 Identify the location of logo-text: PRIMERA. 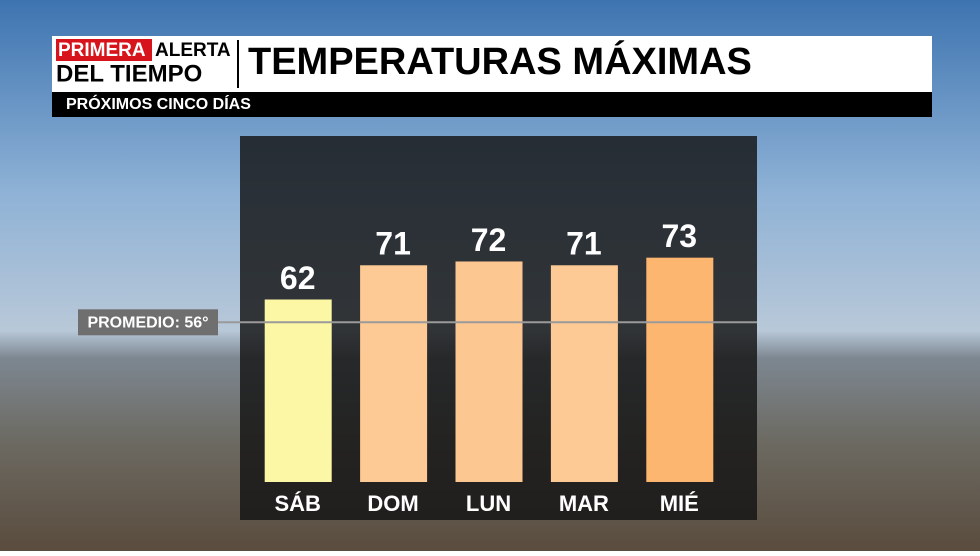
(102, 50).